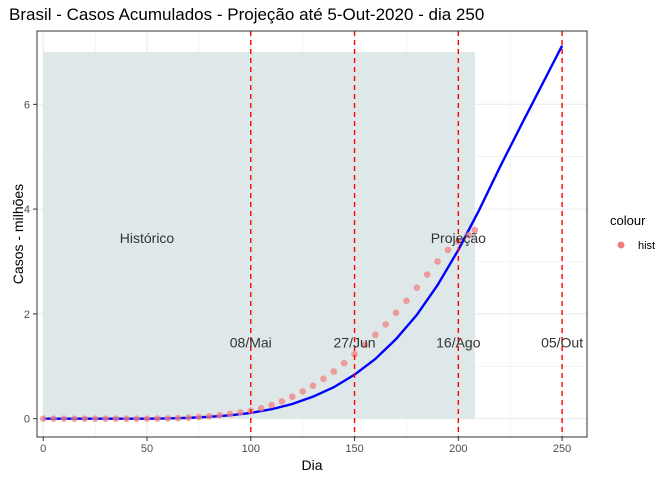  What do you see at coordinates (458, 238) in the screenshot?
I see `annotation-1: Projeção` at bounding box center [458, 238].